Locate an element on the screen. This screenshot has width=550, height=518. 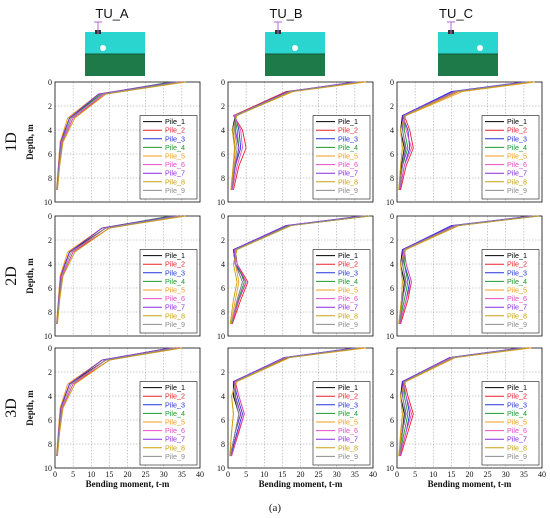
y-tick-label: 10 is located at coordinates (48, 202).